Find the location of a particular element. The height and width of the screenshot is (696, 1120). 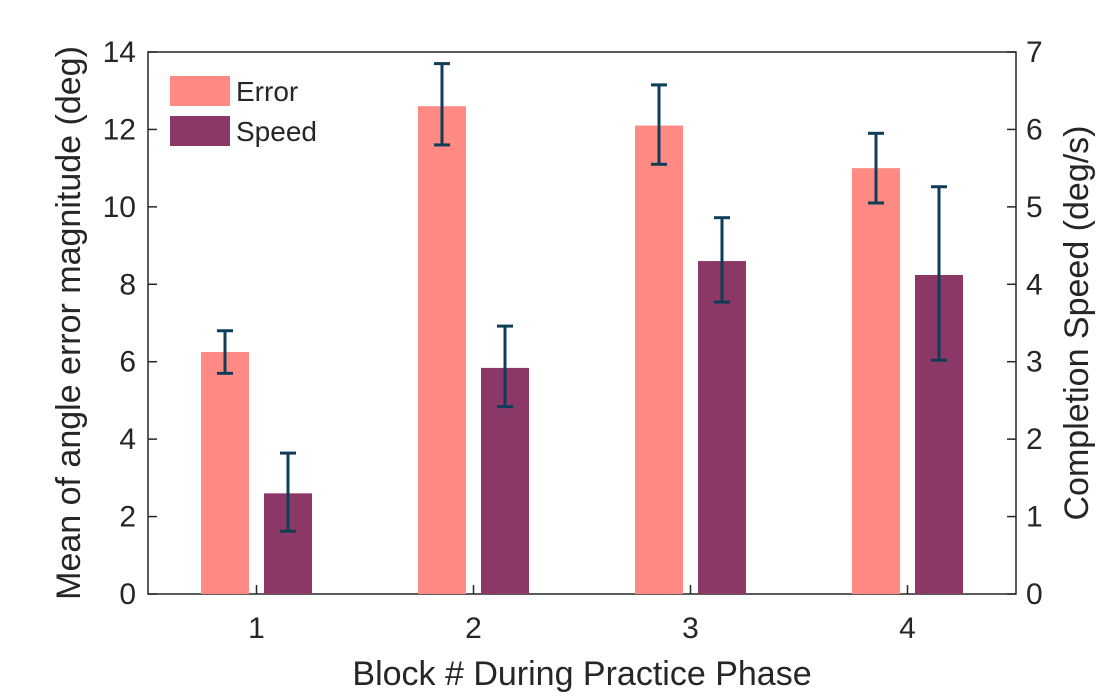

left-tick-label: 12 is located at coordinates (119, 129).